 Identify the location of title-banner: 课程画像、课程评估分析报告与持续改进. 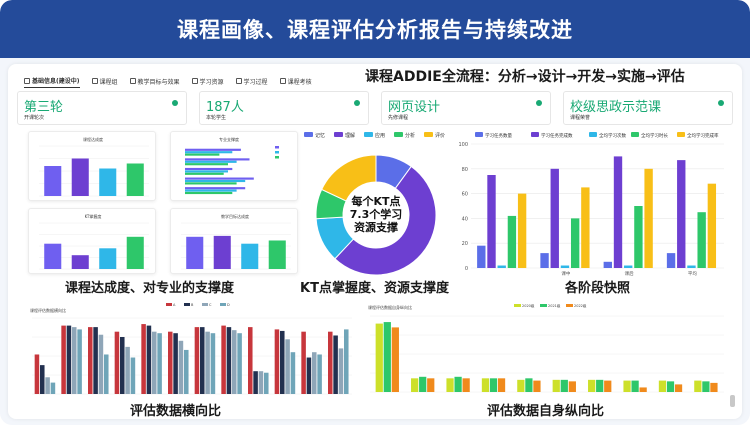
(375, 29).